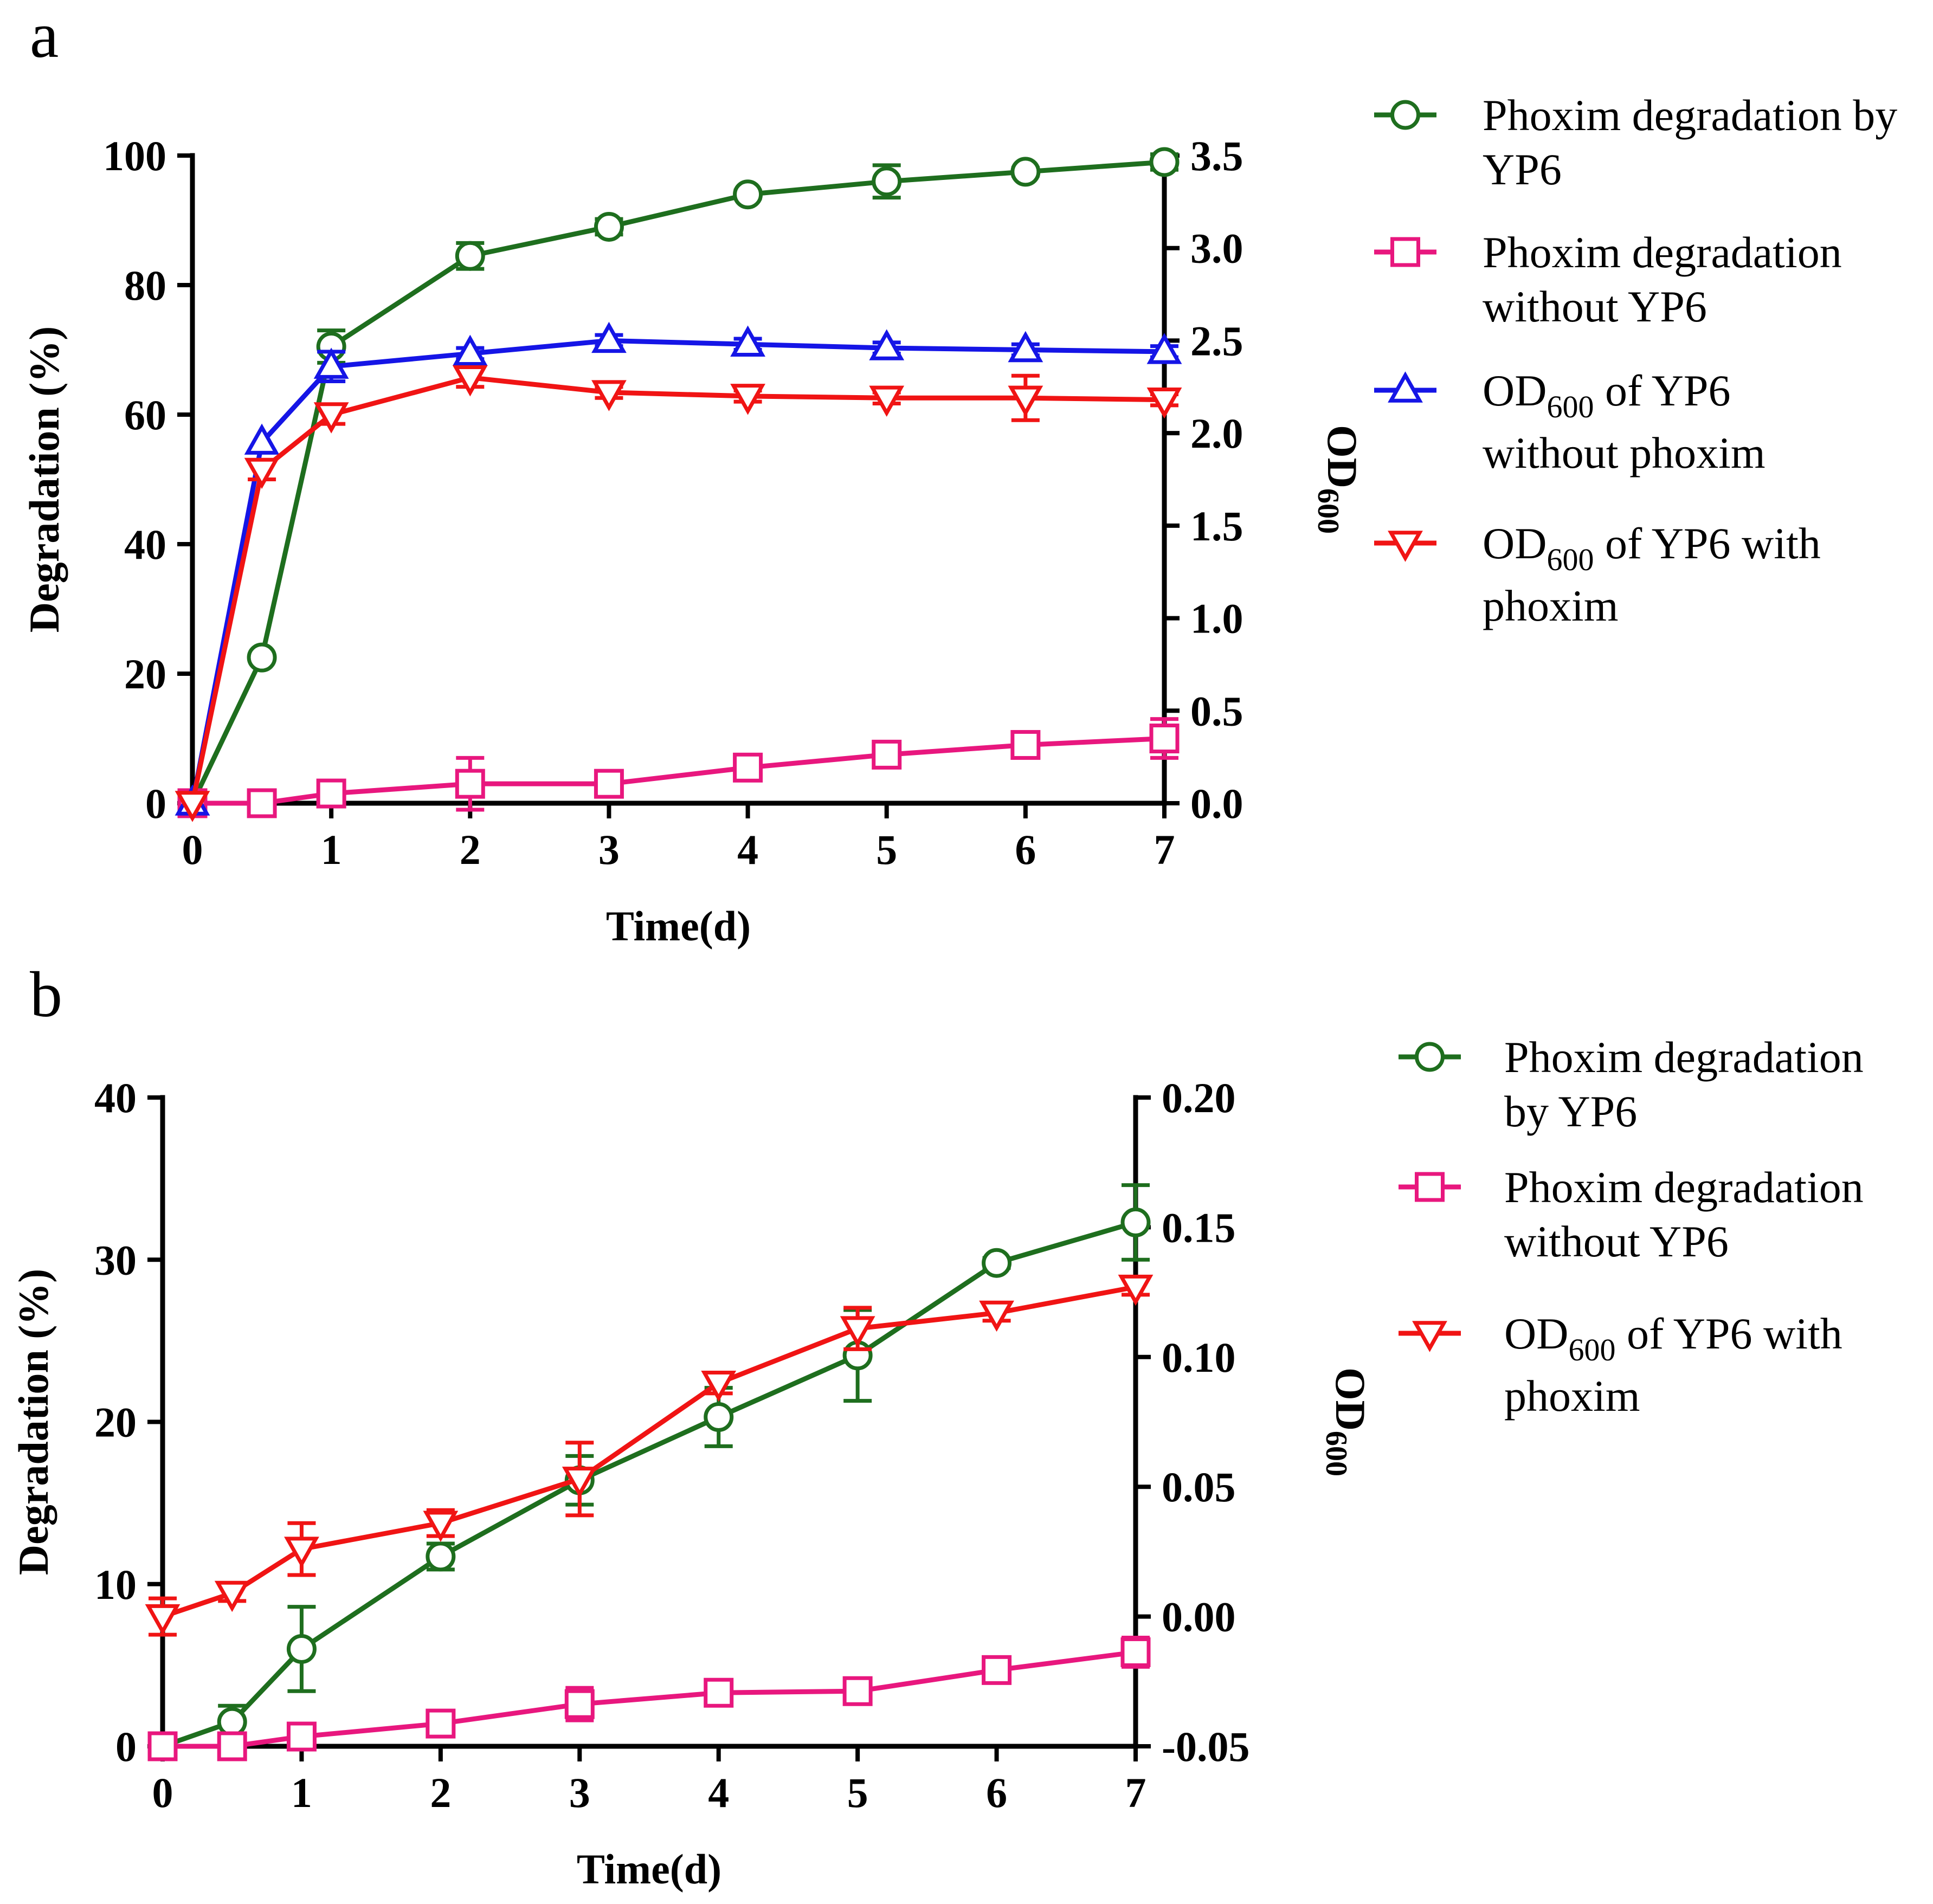 The image size is (1933, 1904). I want to click on legend-entry-1: Phoxim degradation by YP6, so click(1631, 1084).